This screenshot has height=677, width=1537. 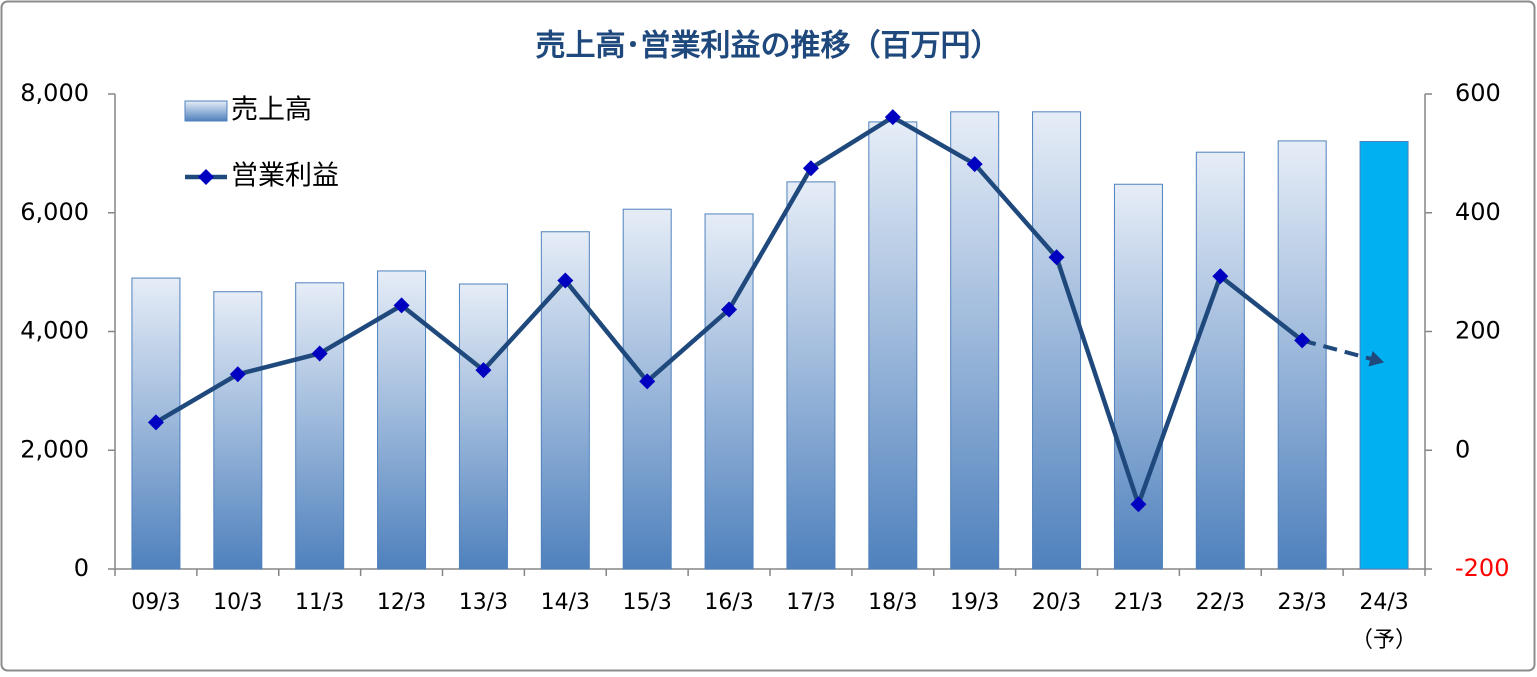 What do you see at coordinates (401, 602) in the screenshot?
I see `x-tick-label: 12/3` at bounding box center [401, 602].